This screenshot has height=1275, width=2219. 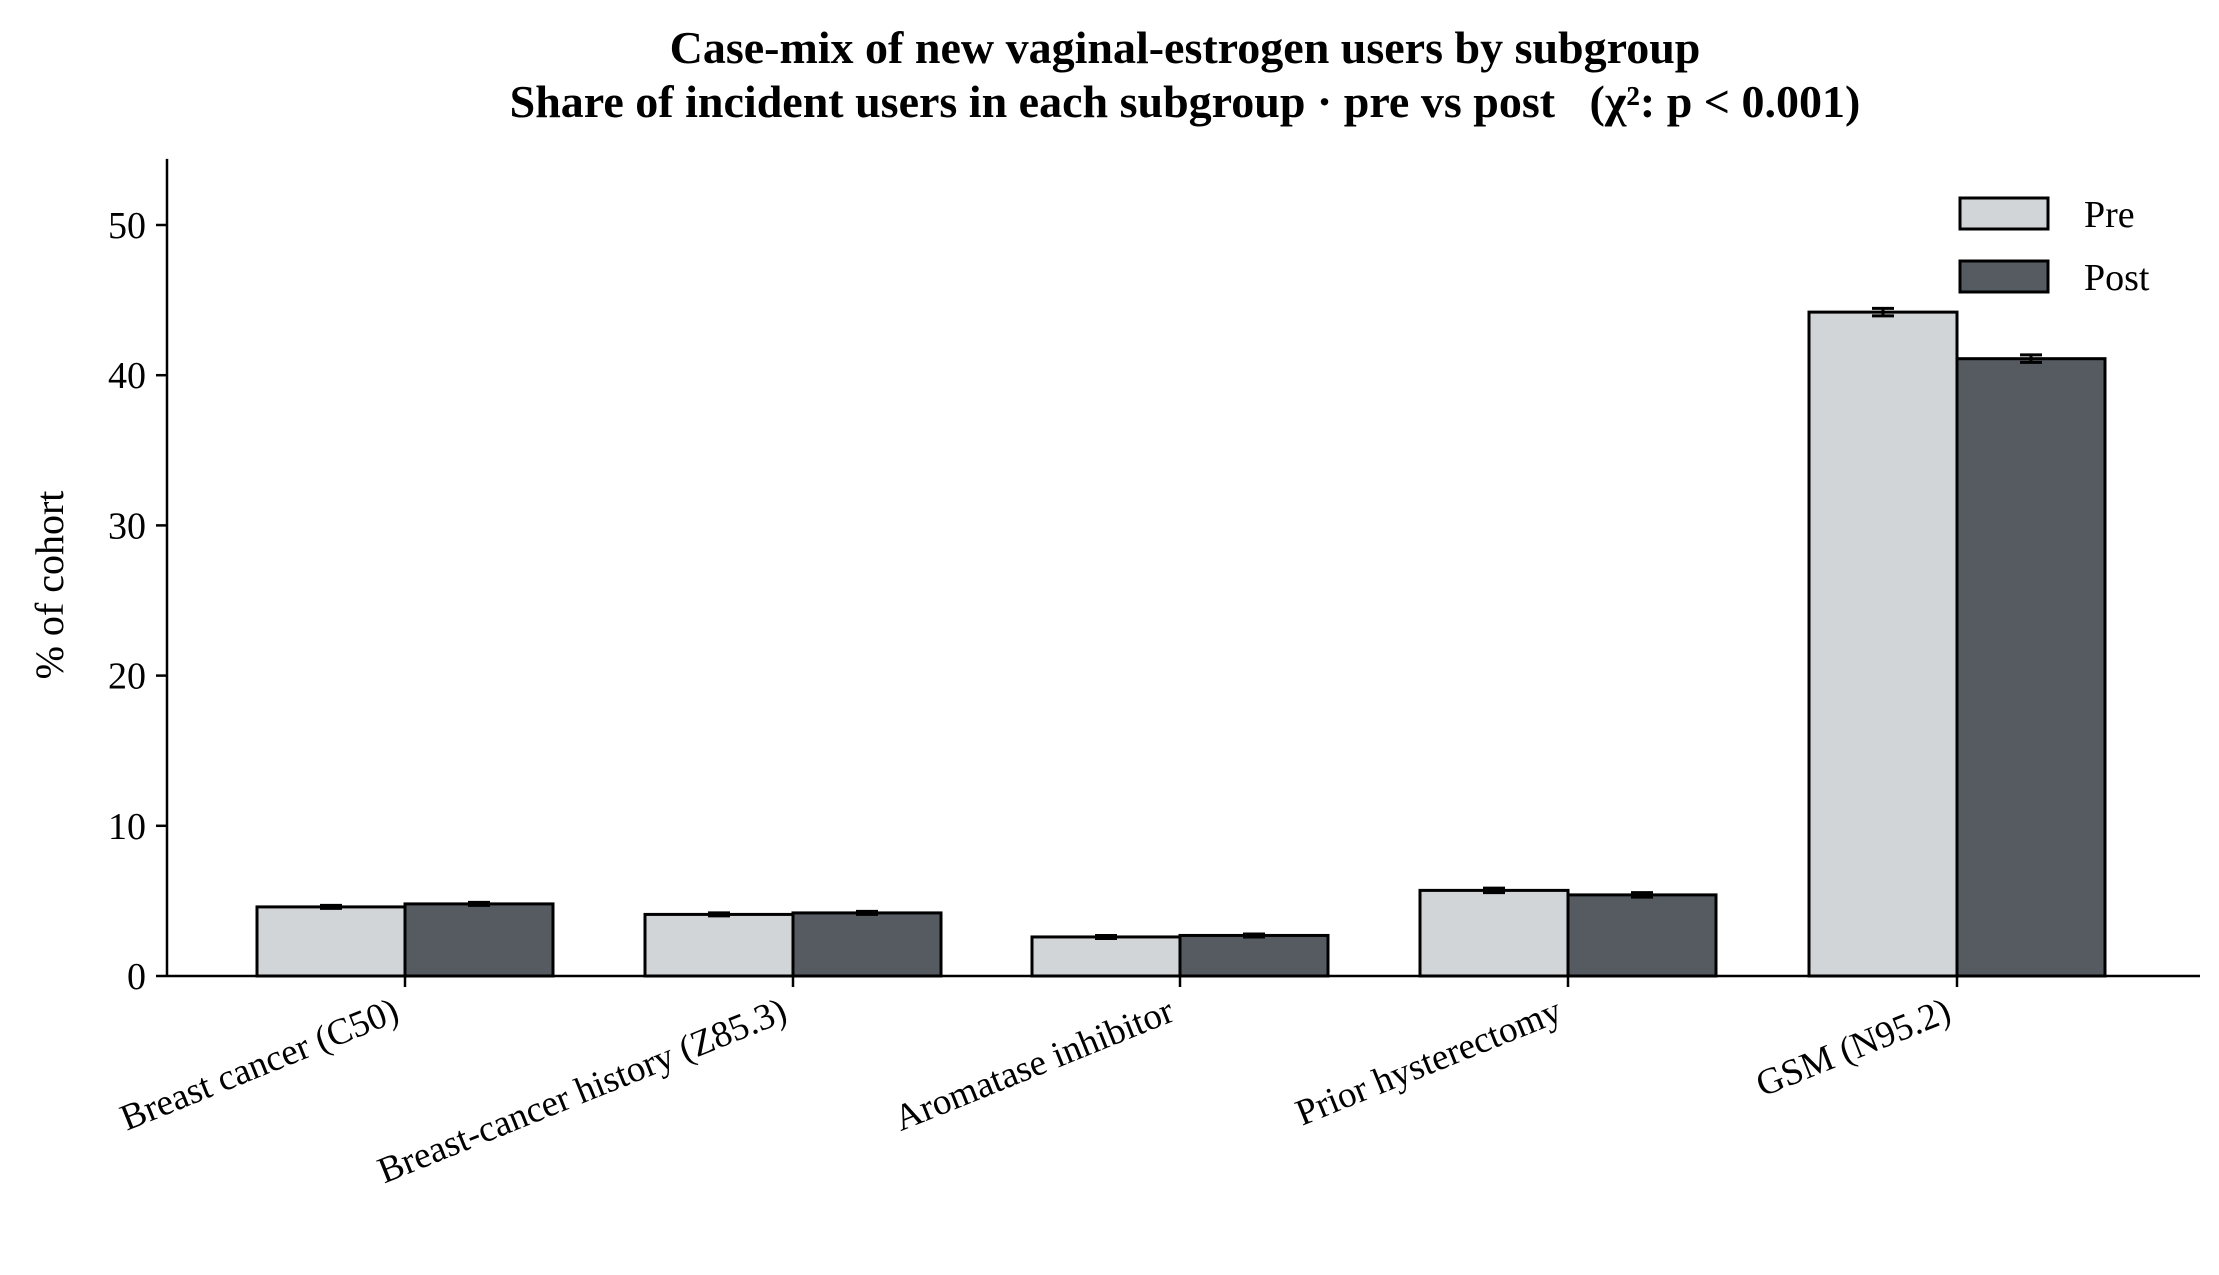 What do you see at coordinates (127, 827) in the screenshot?
I see `y-tick-label-1: 10` at bounding box center [127, 827].